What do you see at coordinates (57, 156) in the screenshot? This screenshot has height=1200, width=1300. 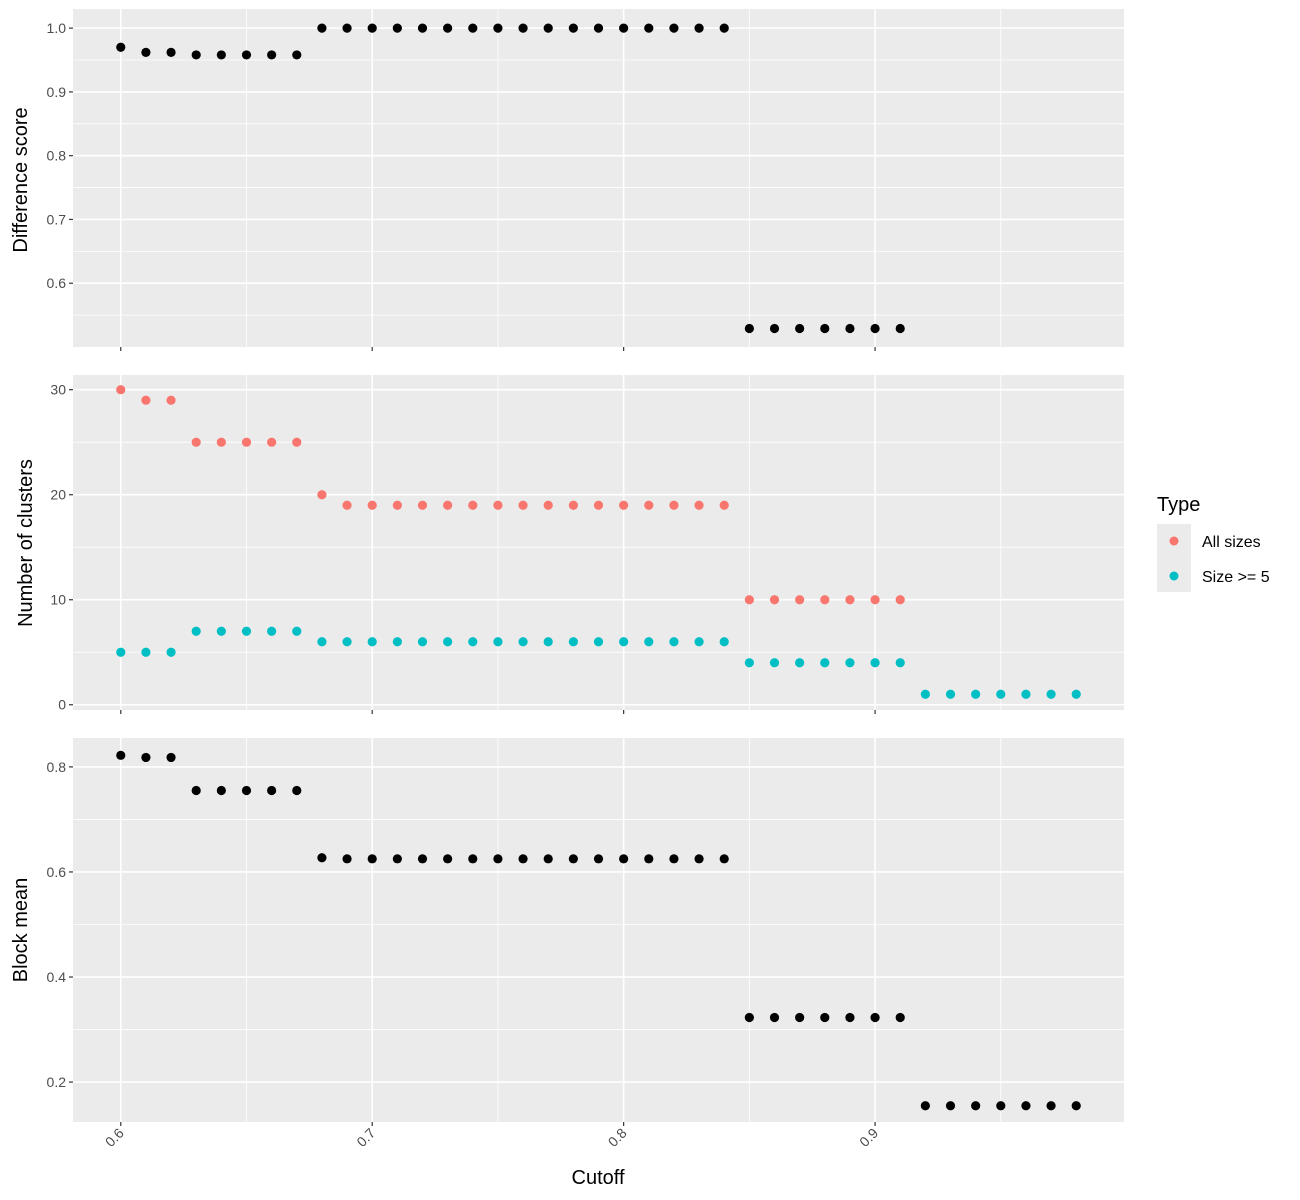 I see `y-tick-label: 0.8` at bounding box center [57, 156].